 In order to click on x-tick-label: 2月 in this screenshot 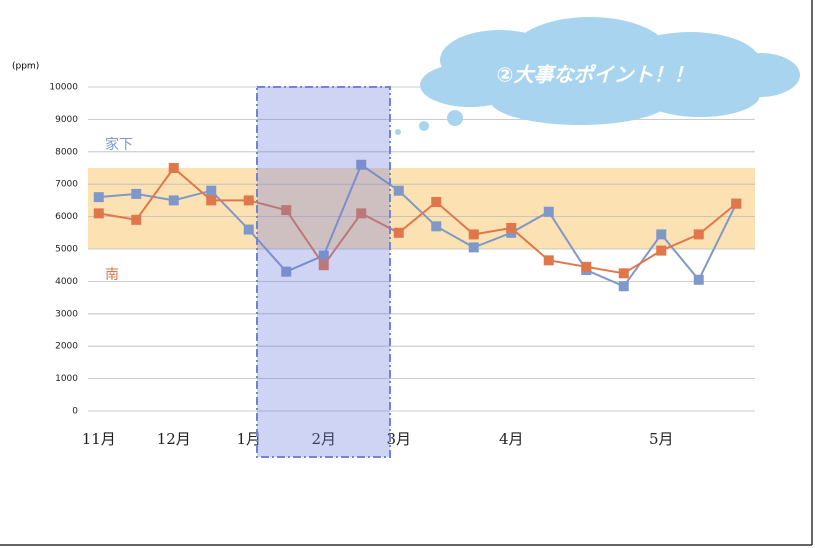, I will do `click(323, 439)`.